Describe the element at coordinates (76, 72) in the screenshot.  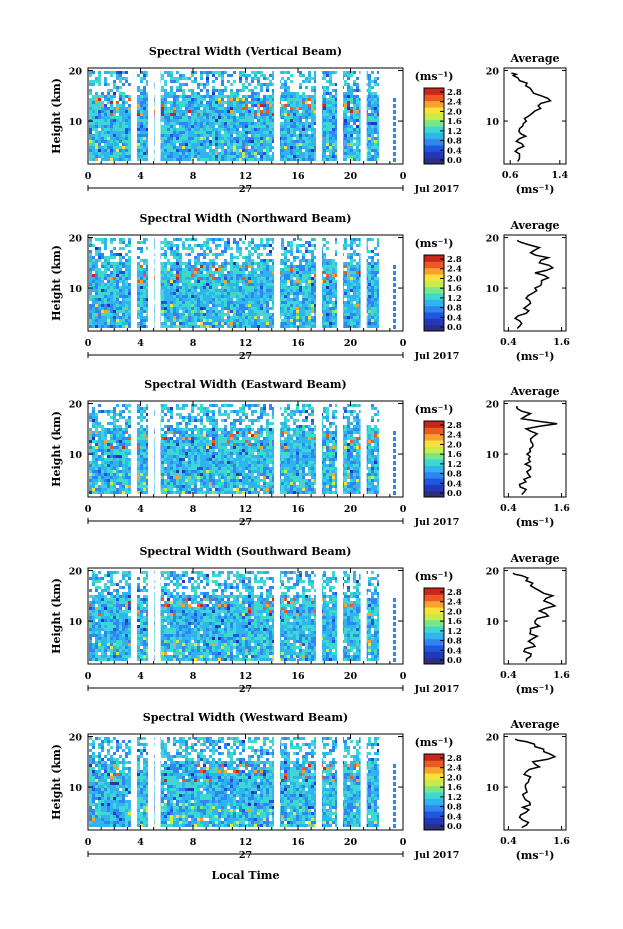
I see `y-tick-label: 20` at that location.